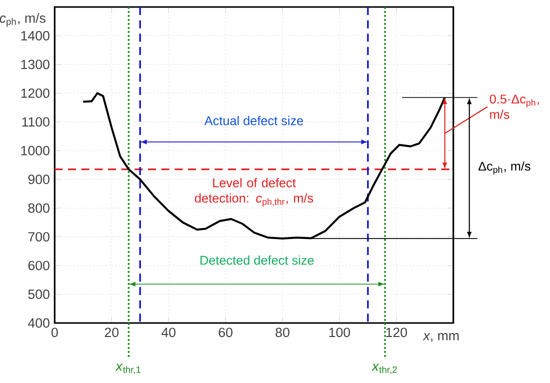 This screenshot has height=383, width=550. I want to click on text: Δc$_{ph}$, m/s, so click(504, 168).